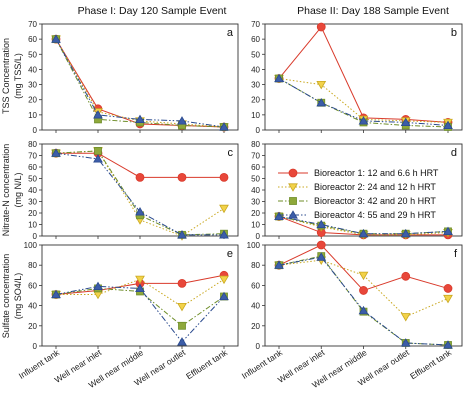 The height and width of the screenshot is (411, 474). I want to click on row-label-sulfate: Sulfate concentration (mg SO4/L), so click(12, 296).